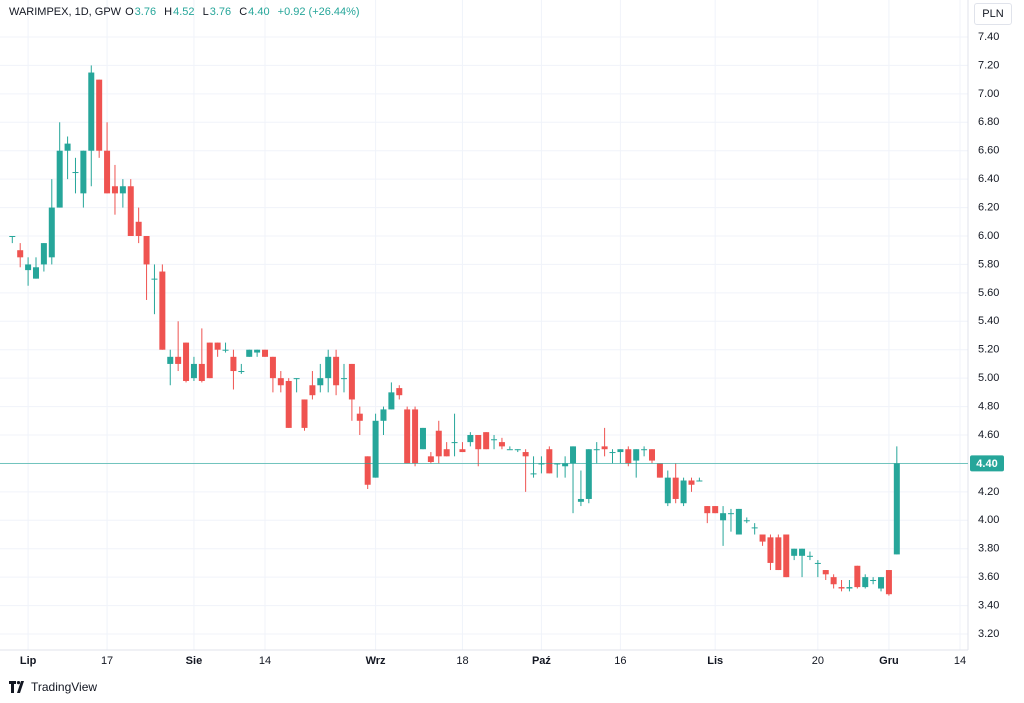 This screenshot has height=703, width=1024. I want to click on footer: TradingView, so click(53, 687).